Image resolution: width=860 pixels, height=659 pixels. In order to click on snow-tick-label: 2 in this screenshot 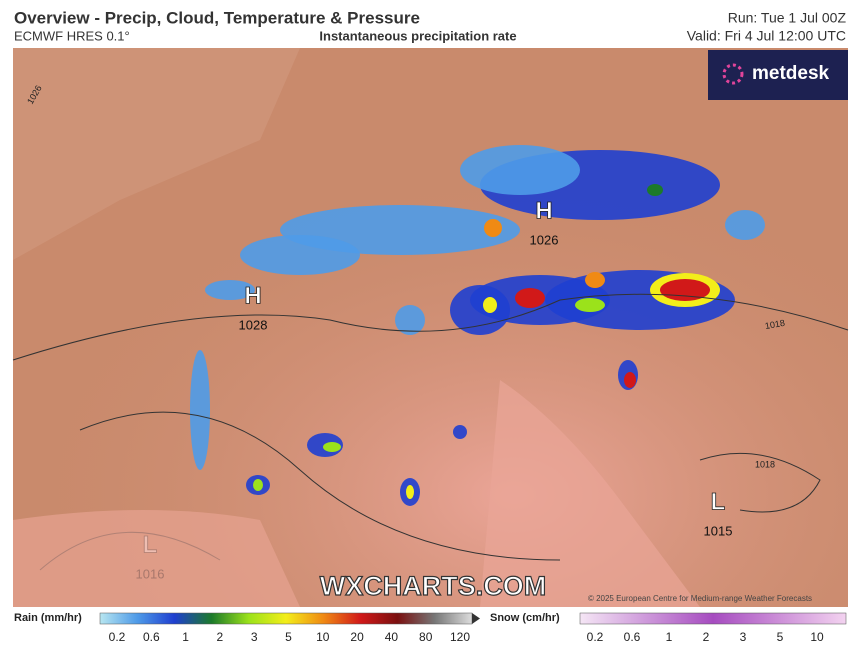, I will do `click(706, 637)`.